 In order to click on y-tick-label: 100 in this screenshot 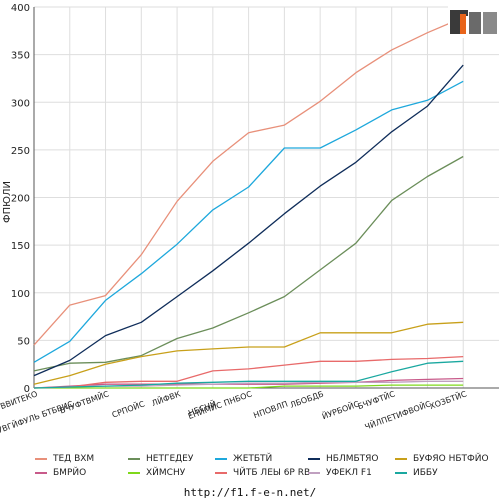, I will do `click(20, 294)`.